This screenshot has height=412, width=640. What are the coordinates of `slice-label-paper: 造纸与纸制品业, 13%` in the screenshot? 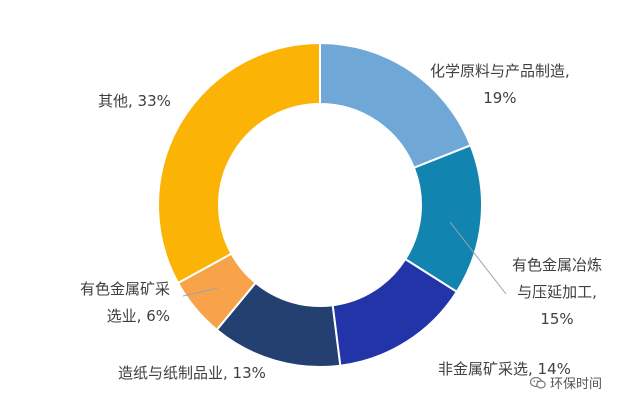 It's located at (192, 373).